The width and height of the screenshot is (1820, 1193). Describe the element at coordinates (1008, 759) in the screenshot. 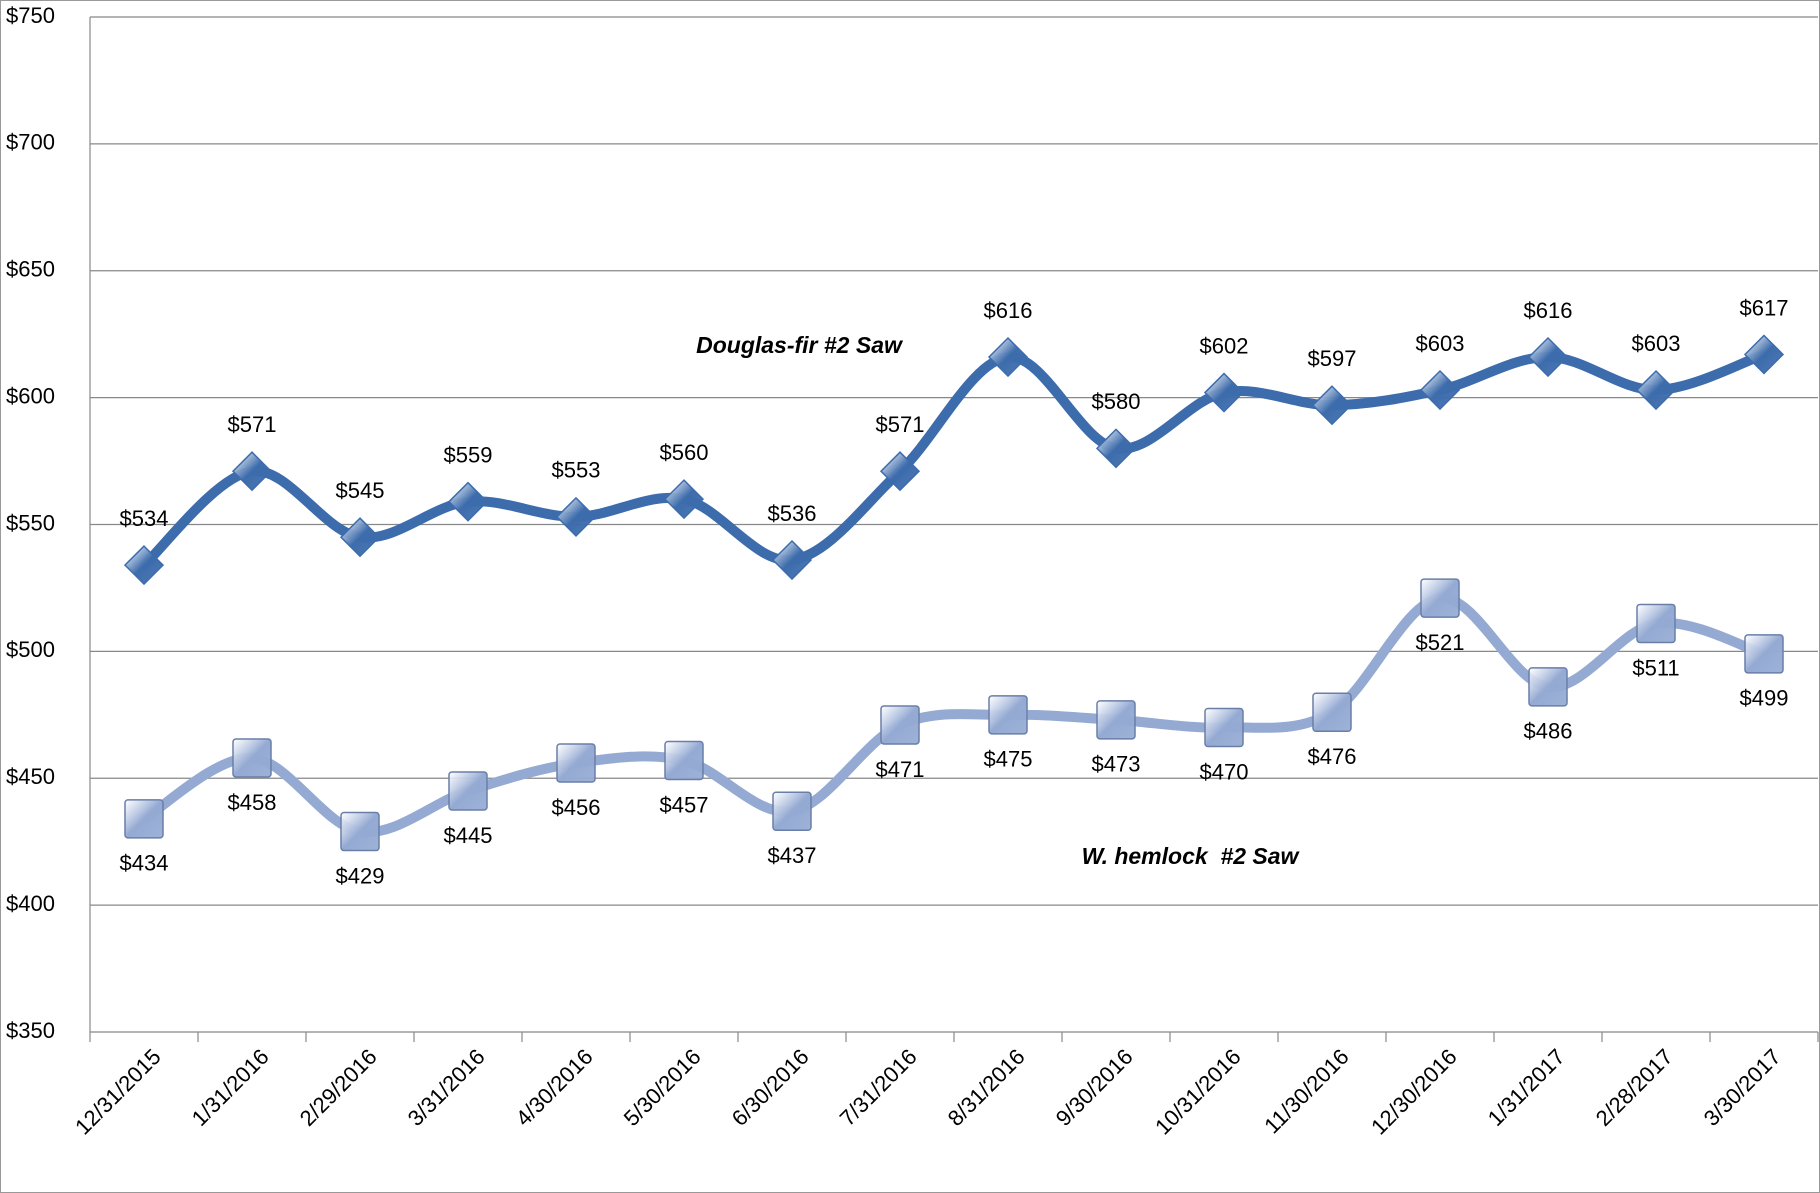

I see `data-label: $475` at that location.